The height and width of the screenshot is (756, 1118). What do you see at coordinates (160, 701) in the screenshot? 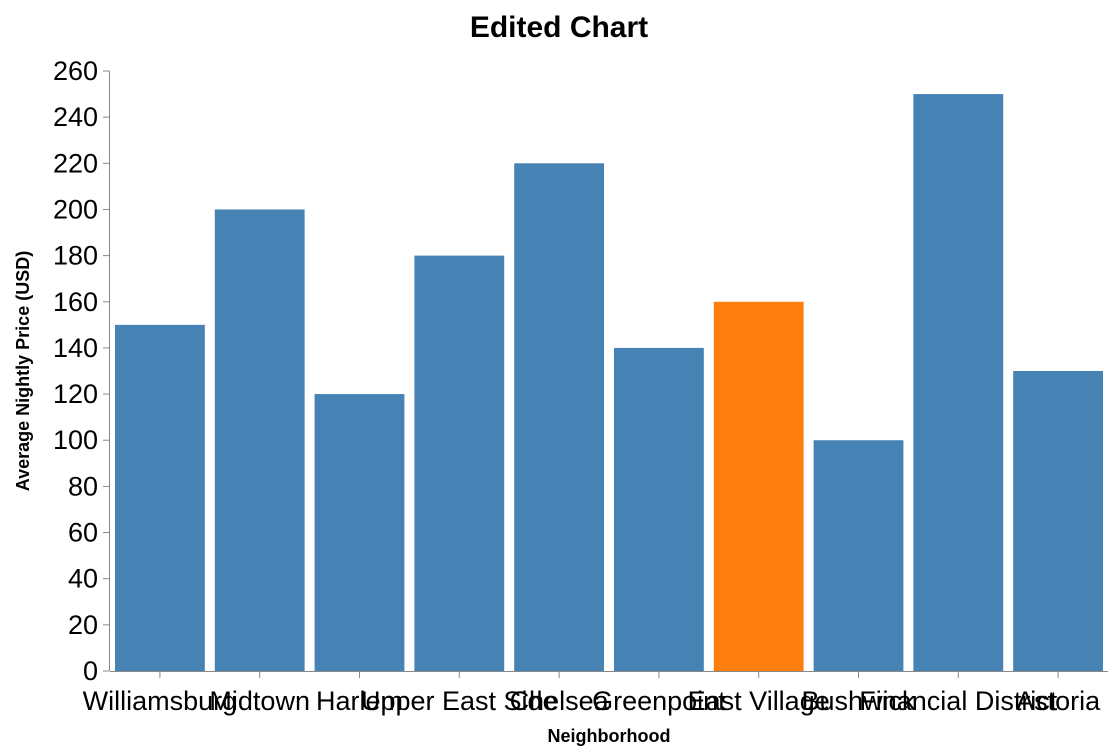
I see `x-tick-label: Williamsburg` at bounding box center [160, 701].